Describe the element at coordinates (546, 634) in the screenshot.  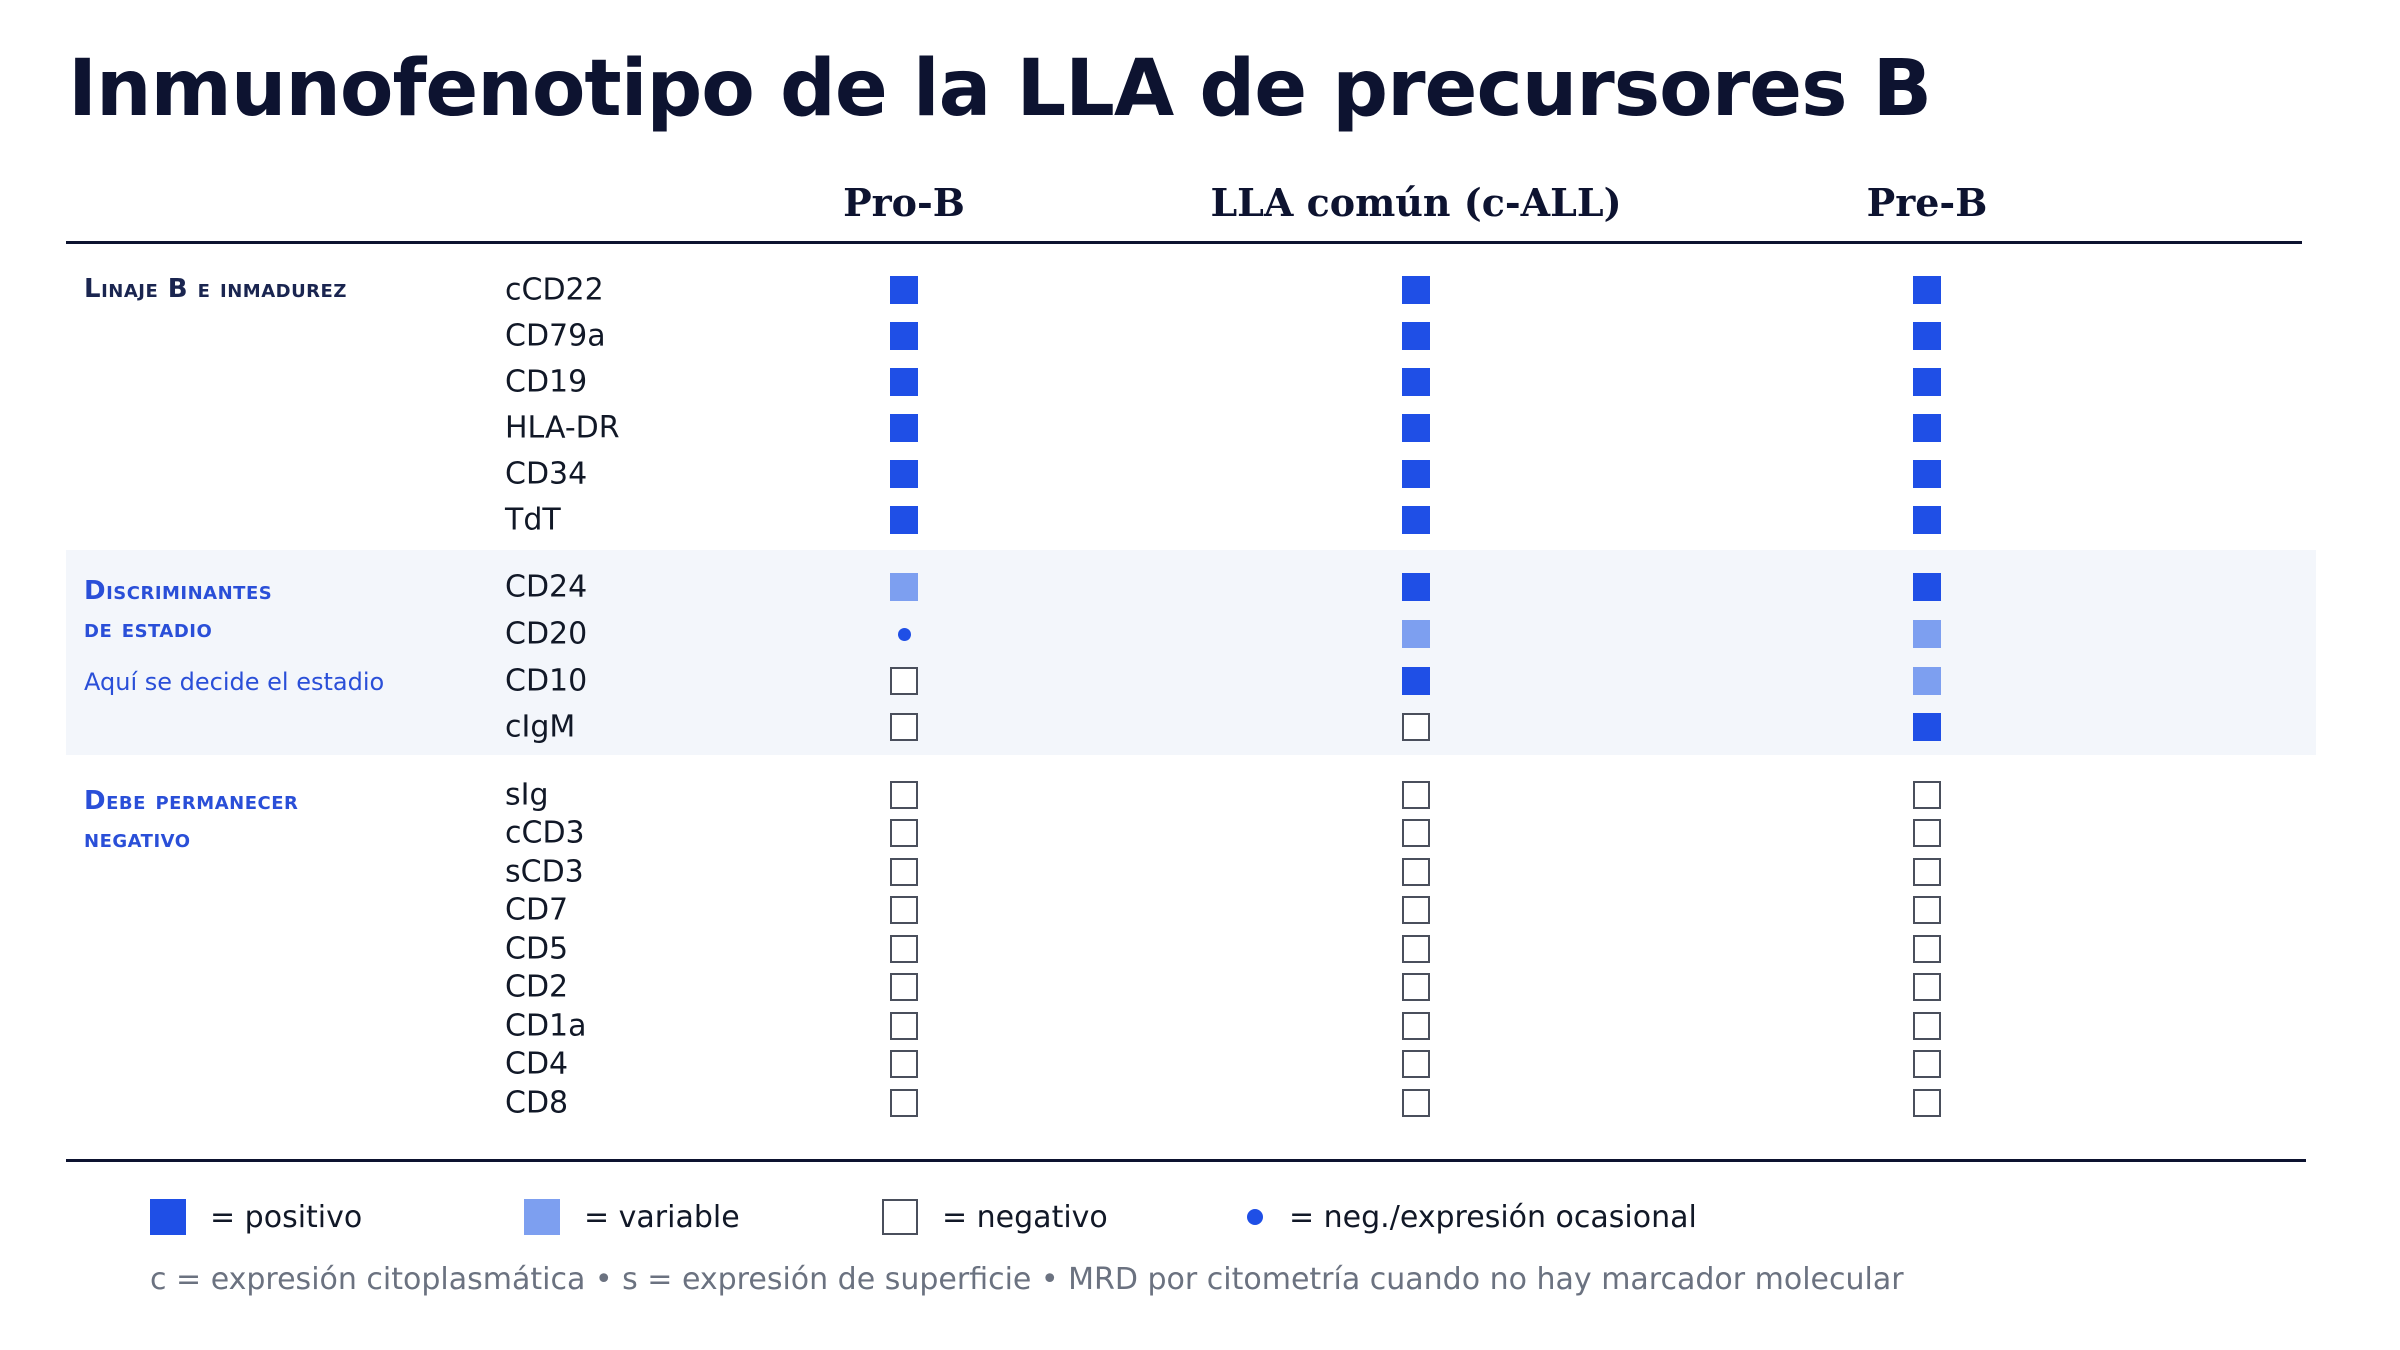
I see `marker-label: CD20` at that location.